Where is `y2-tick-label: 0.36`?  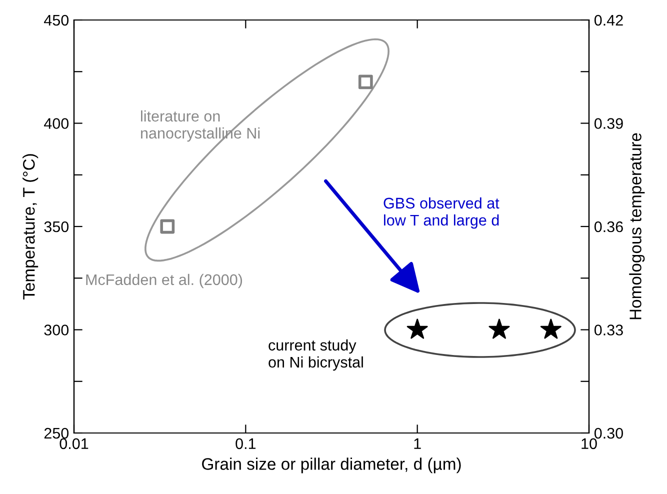 y2-tick-label: 0.36 is located at coordinates (608, 226).